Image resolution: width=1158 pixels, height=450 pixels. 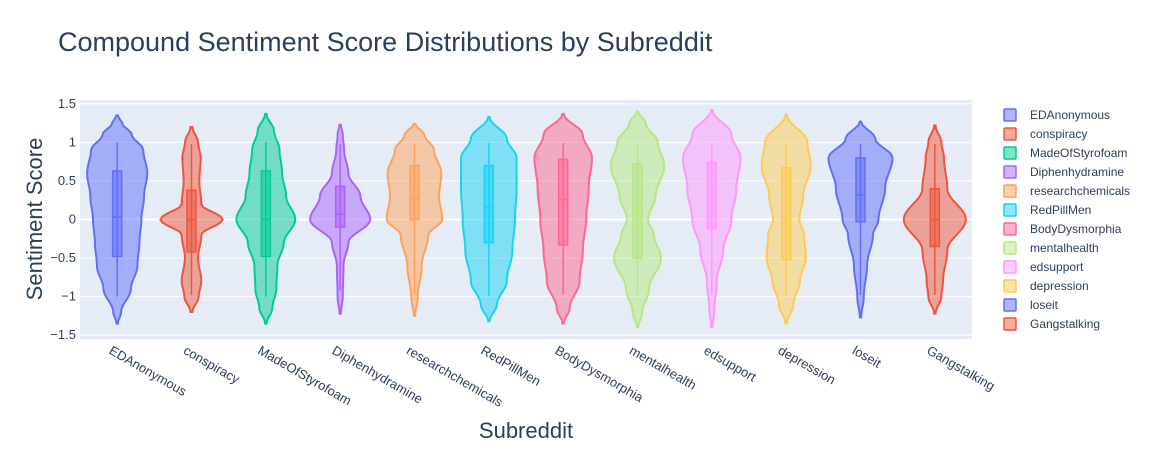 I want to click on legend-item-edsupport: edsupport, so click(x=1043, y=267).